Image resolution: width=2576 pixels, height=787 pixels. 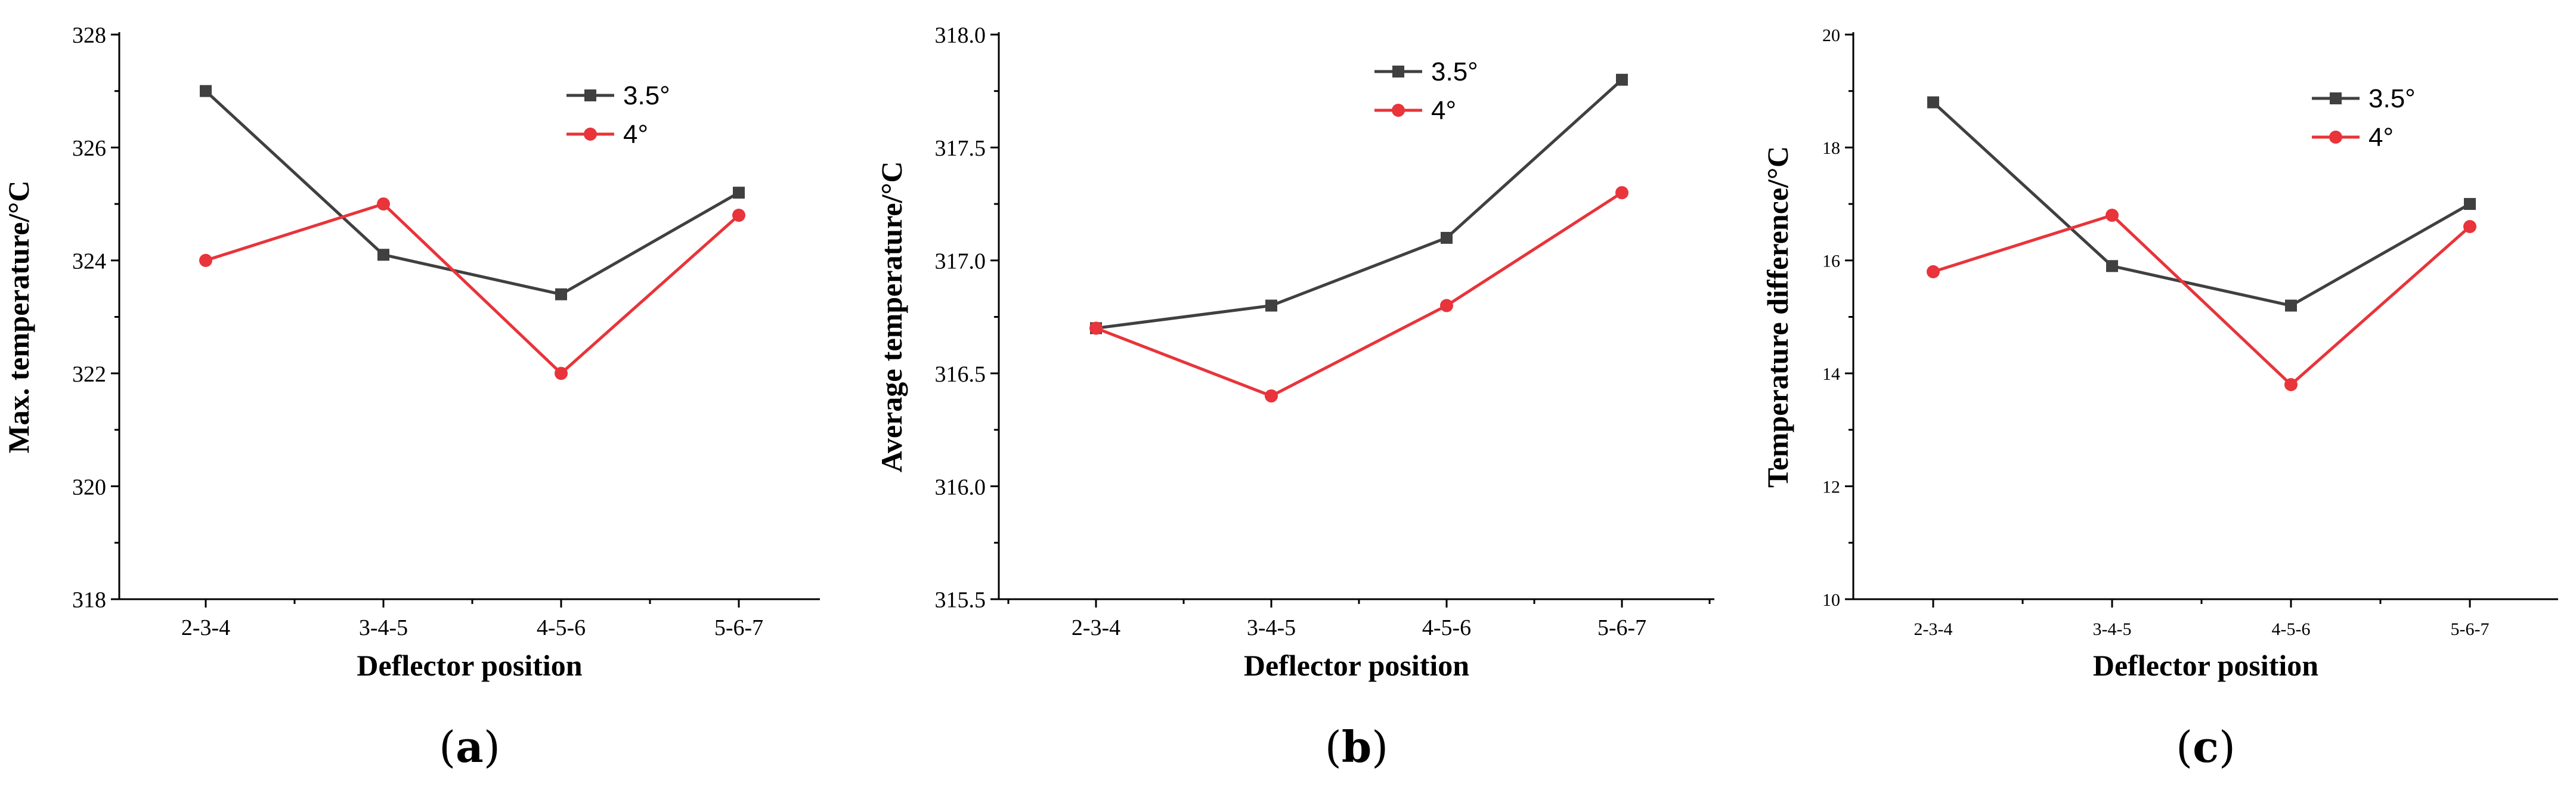 I want to click on y-tick-label: 16, so click(x=1831, y=261).